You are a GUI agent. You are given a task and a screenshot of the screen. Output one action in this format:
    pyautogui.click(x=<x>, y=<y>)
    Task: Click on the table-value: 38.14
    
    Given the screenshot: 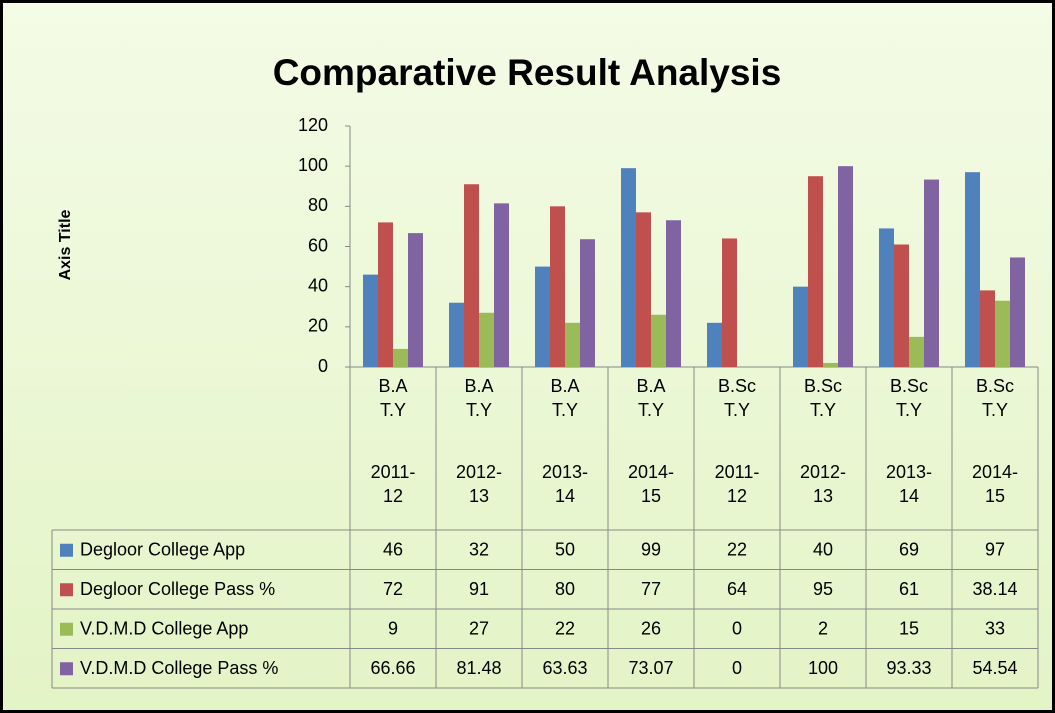 What is the action you would take?
    pyautogui.click(x=994, y=589)
    